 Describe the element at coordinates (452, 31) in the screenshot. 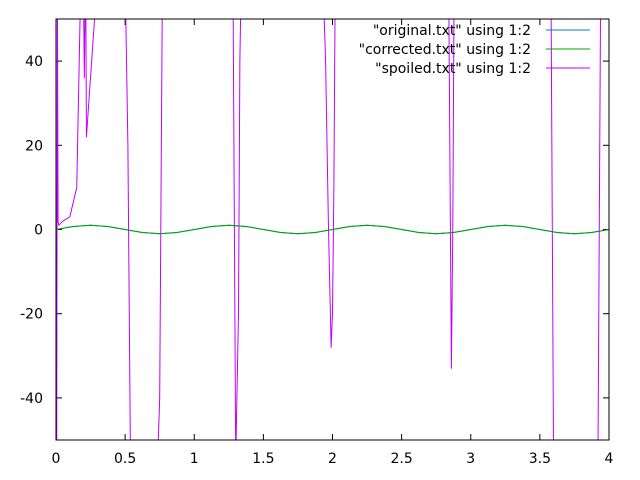

I see `legend-label-1: "original.txt" using 1:2` at that location.